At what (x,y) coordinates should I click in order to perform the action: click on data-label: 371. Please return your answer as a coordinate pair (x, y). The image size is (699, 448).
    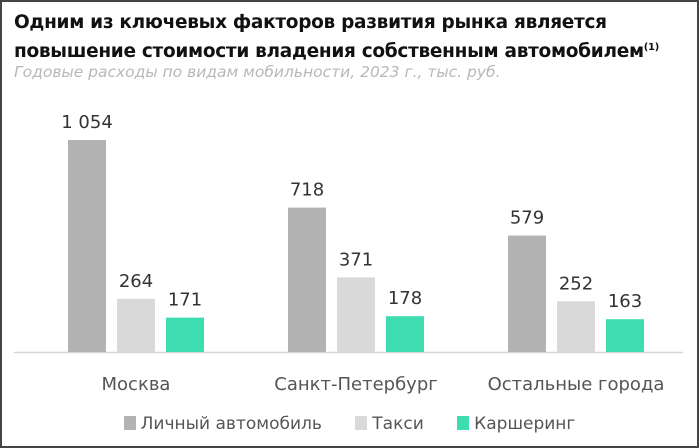
    Looking at the image, I should click on (356, 259).